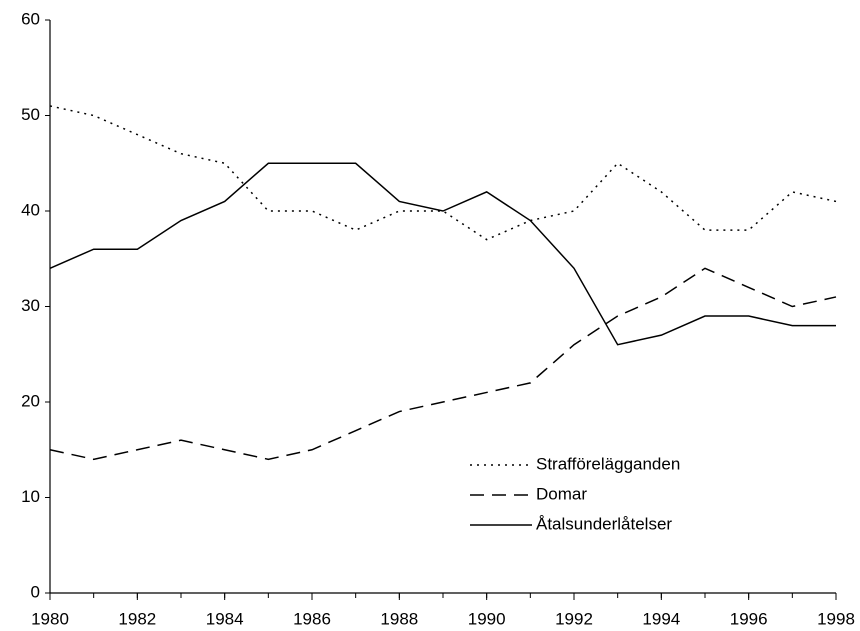 The width and height of the screenshot is (860, 631). Describe the element at coordinates (749, 618) in the screenshot. I see `x-tick-label: 1996` at that location.